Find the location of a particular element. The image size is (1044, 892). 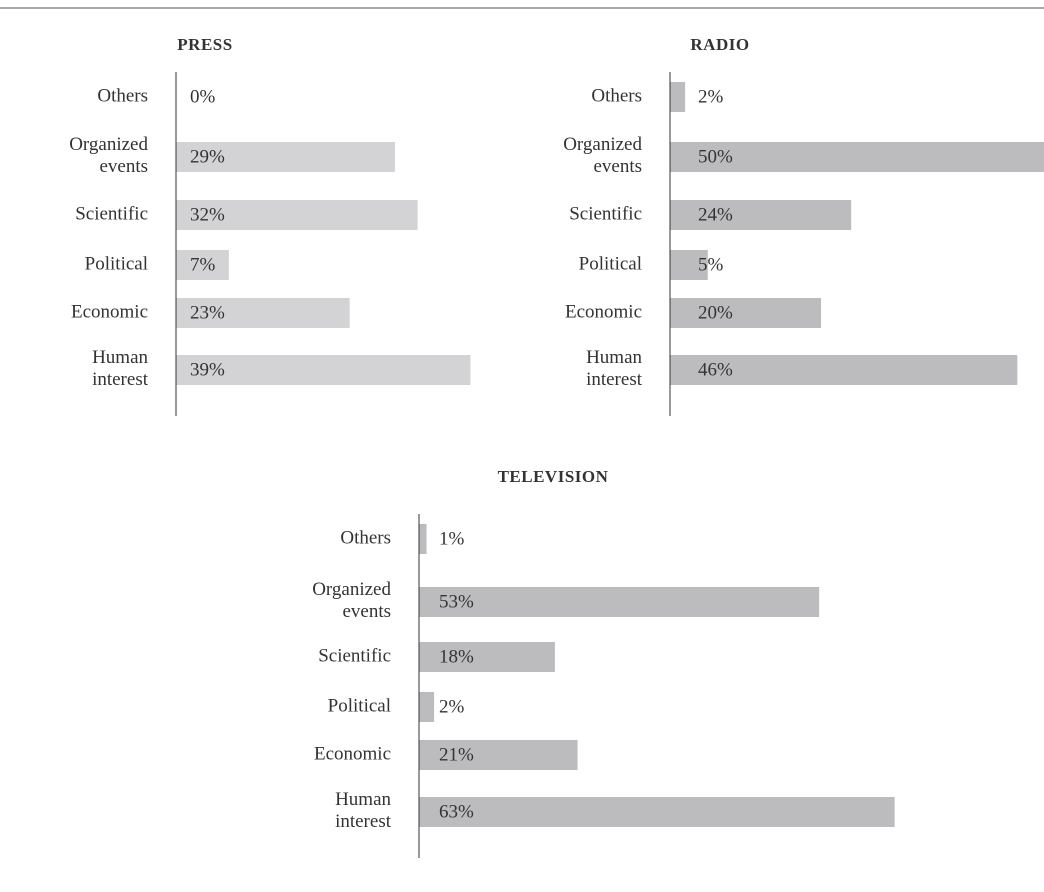

bar-value-label: 53% is located at coordinates (456, 601).